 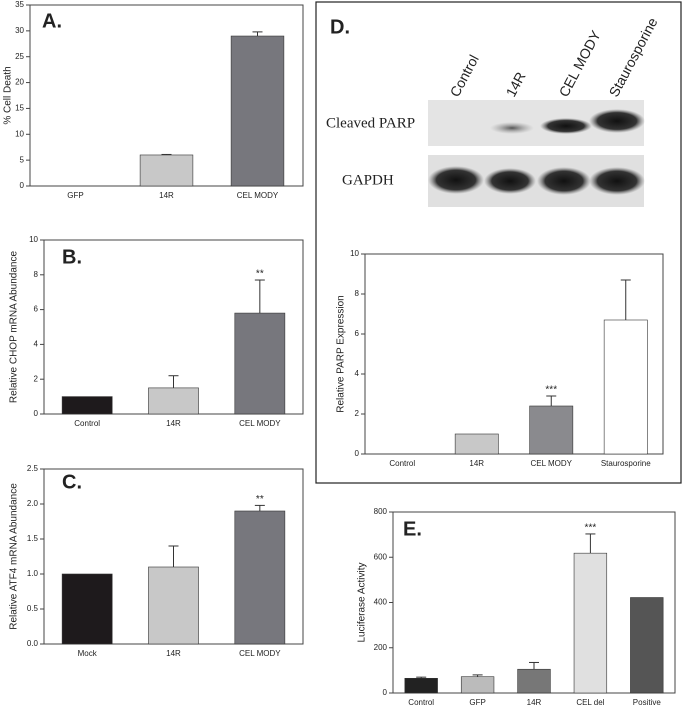 What do you see at coordinates (14, 327) in the screenshot?
I see `y-axis-label: Relative CHOP mRNA Abundance` at bounding box center [14, 327].